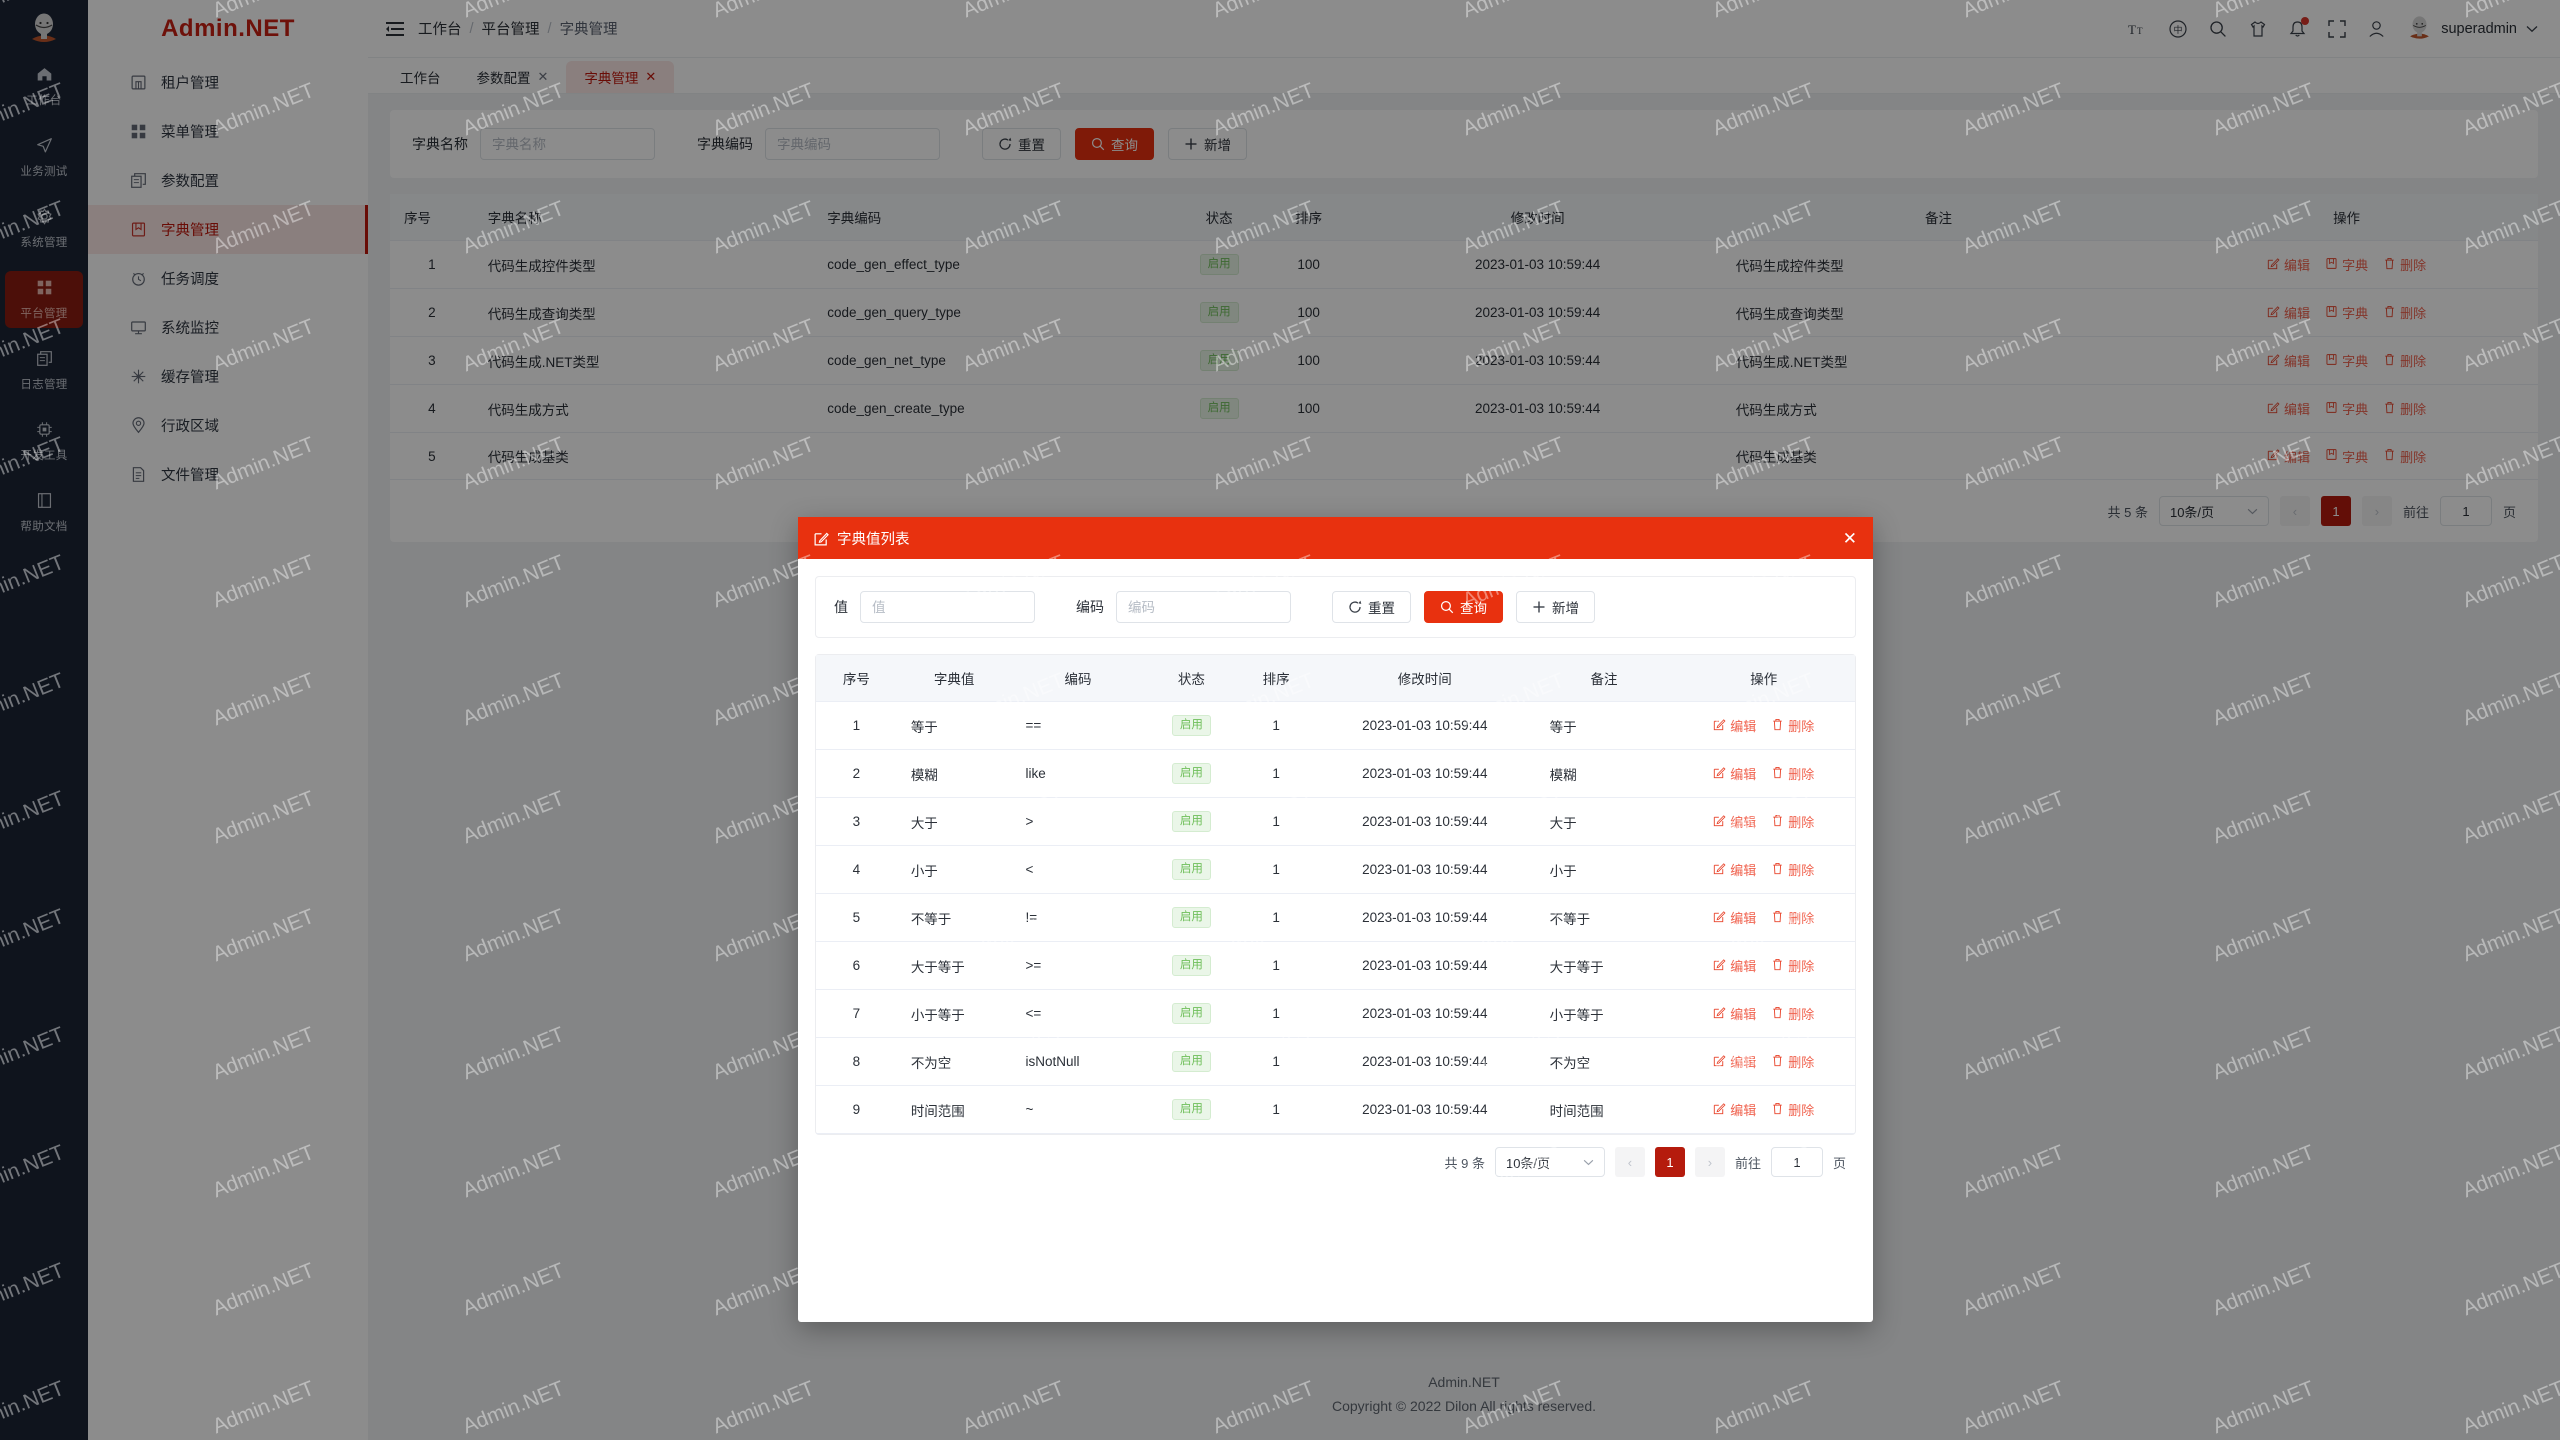 Image resolution: width=2560 pixels, height=1440 pixels. What do you see at coordinates (1335, 1013) in the screenshot?
I see `table-row: 7 小于等于 <= 启用 1 2023-01-03 10:59:44 小于等于 编辑 删除` at bounding box center [1335, 1013].